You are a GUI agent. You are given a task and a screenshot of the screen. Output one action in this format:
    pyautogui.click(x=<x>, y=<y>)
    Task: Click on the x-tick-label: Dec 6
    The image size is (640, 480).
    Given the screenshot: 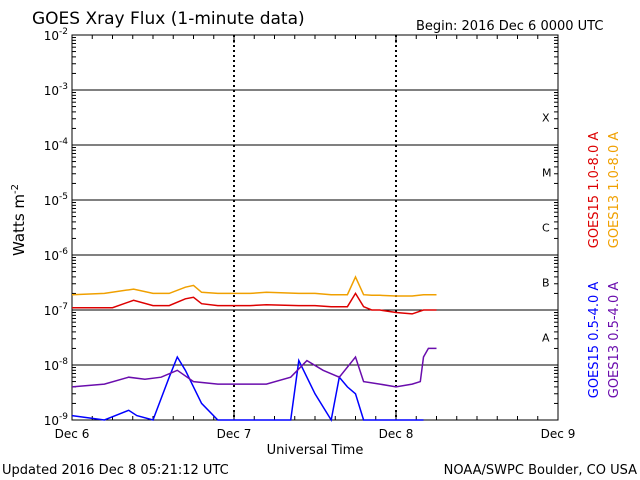 What is the action you would take?
    pyautogui.click(x=72, y=434)
    